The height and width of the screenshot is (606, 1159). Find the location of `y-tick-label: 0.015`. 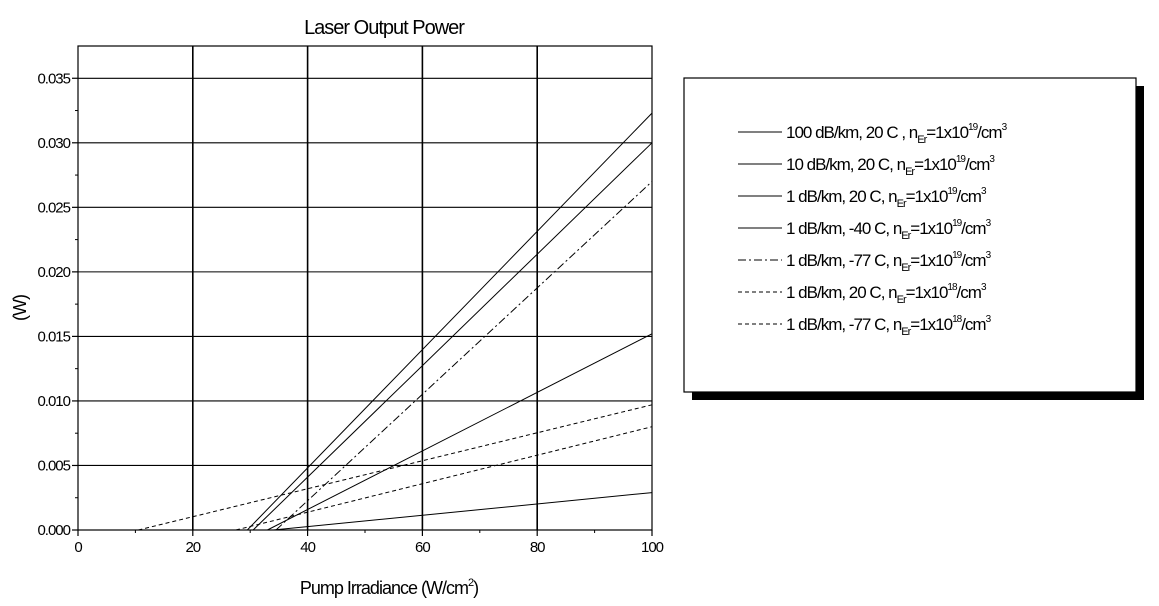

y-tick-label: 0.015 is located at coordinates (53, 336).